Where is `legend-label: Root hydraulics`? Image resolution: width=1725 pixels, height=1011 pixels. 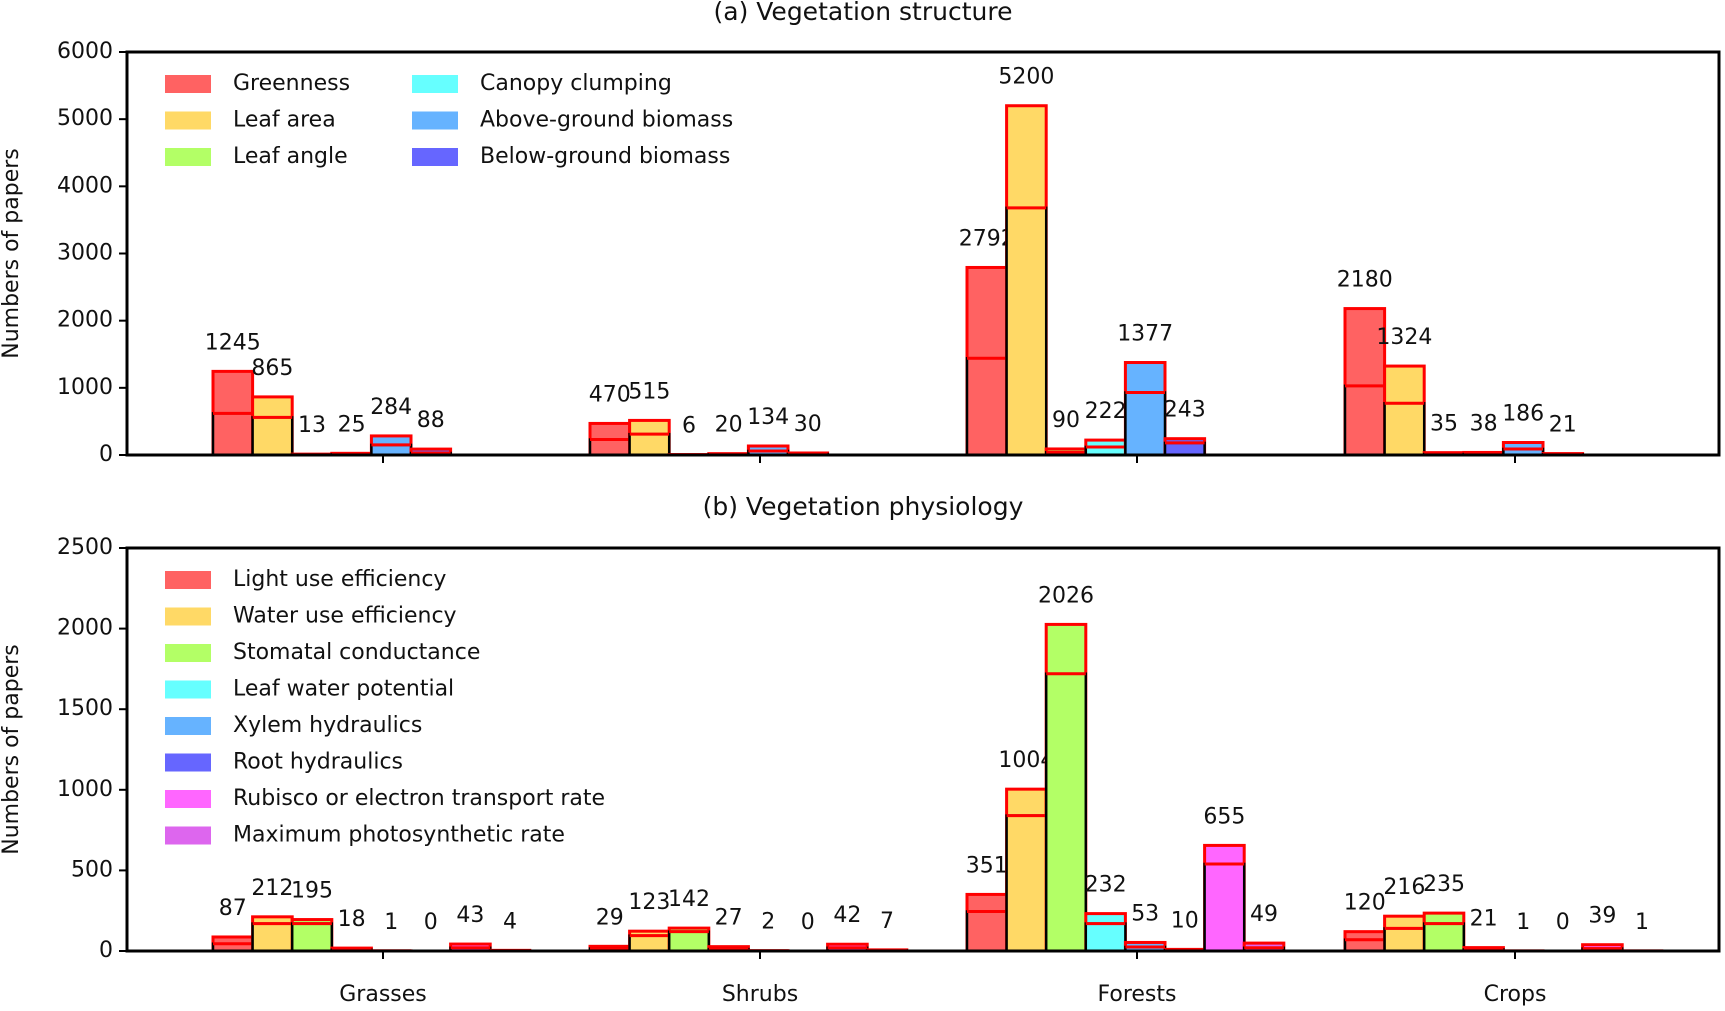
legend-label: Root hydraulics is located at coordinates (318, 762).